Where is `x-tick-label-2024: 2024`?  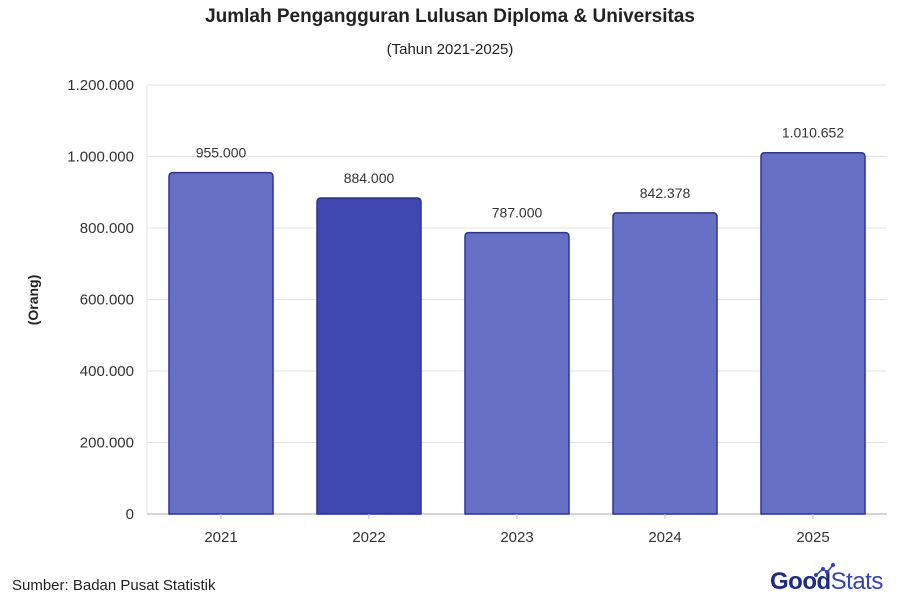
x-tick-label-2024: 2024 is located at coordinates (664, 537).